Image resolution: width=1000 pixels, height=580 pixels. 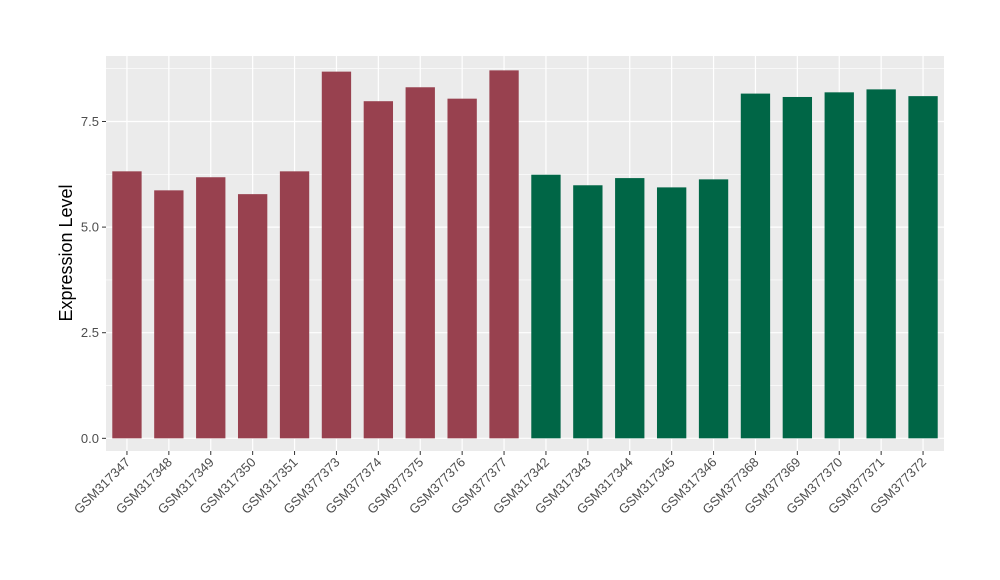 I want to click on y-tick-label: 2.5, so click(x=90, y=332).